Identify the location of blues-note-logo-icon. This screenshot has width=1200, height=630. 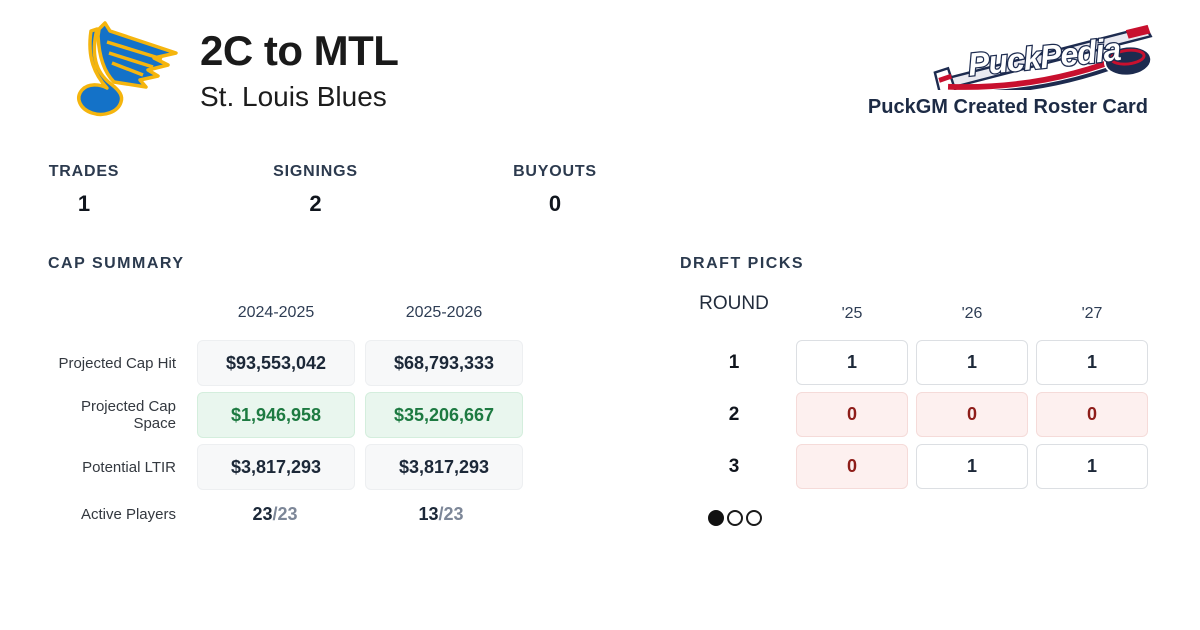
(122, 71).